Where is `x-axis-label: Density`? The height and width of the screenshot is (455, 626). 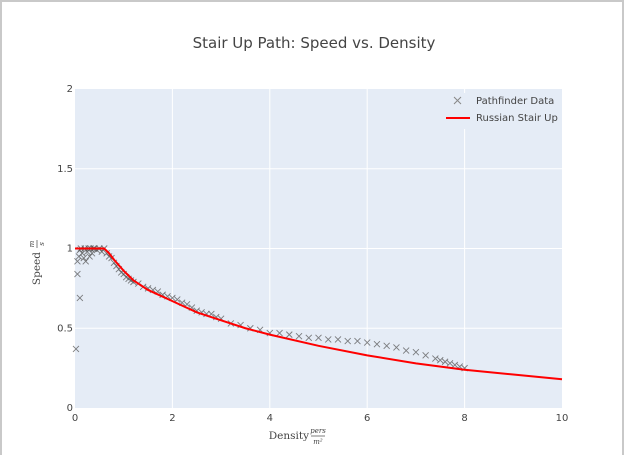
x-axis-label: Density is located at coordinates (289, 436).